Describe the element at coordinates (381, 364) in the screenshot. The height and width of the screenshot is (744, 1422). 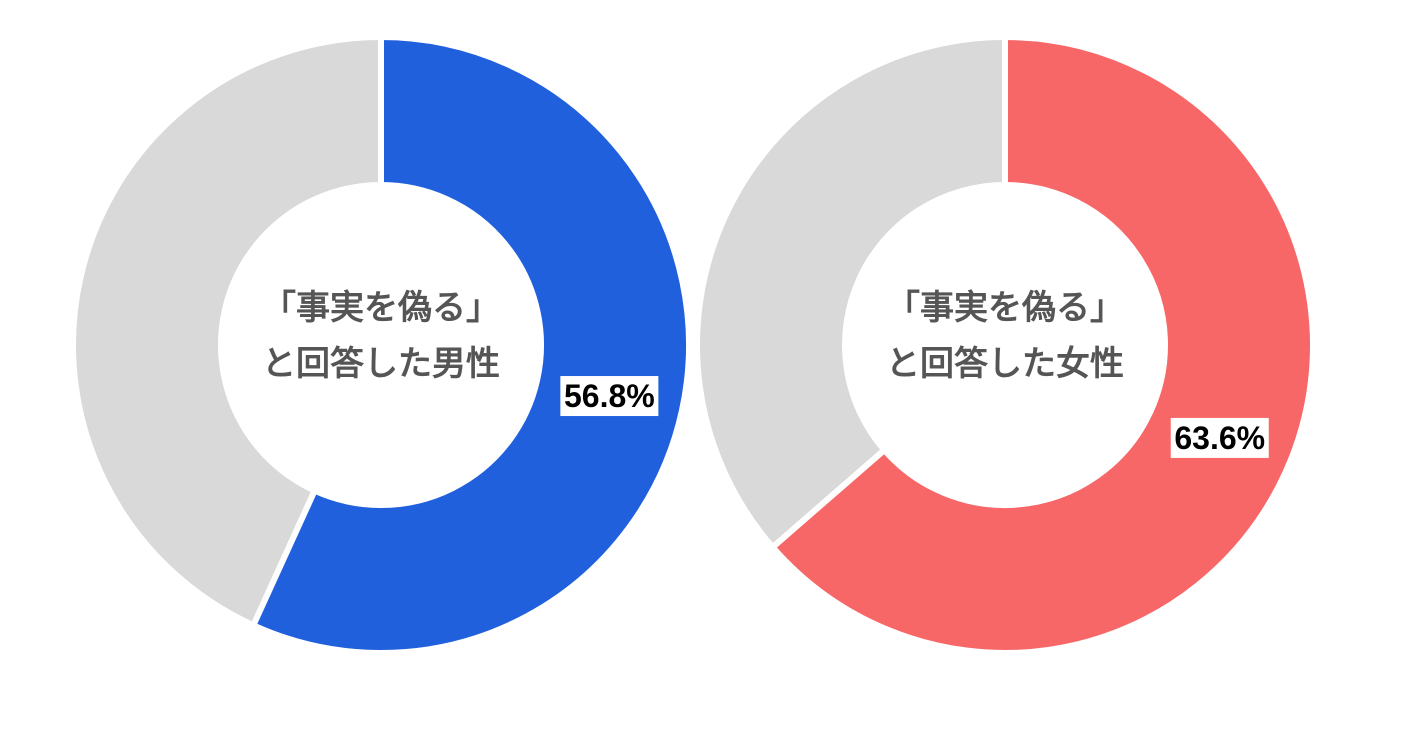
I see `center-label-line2: と回答した男性` at that location.